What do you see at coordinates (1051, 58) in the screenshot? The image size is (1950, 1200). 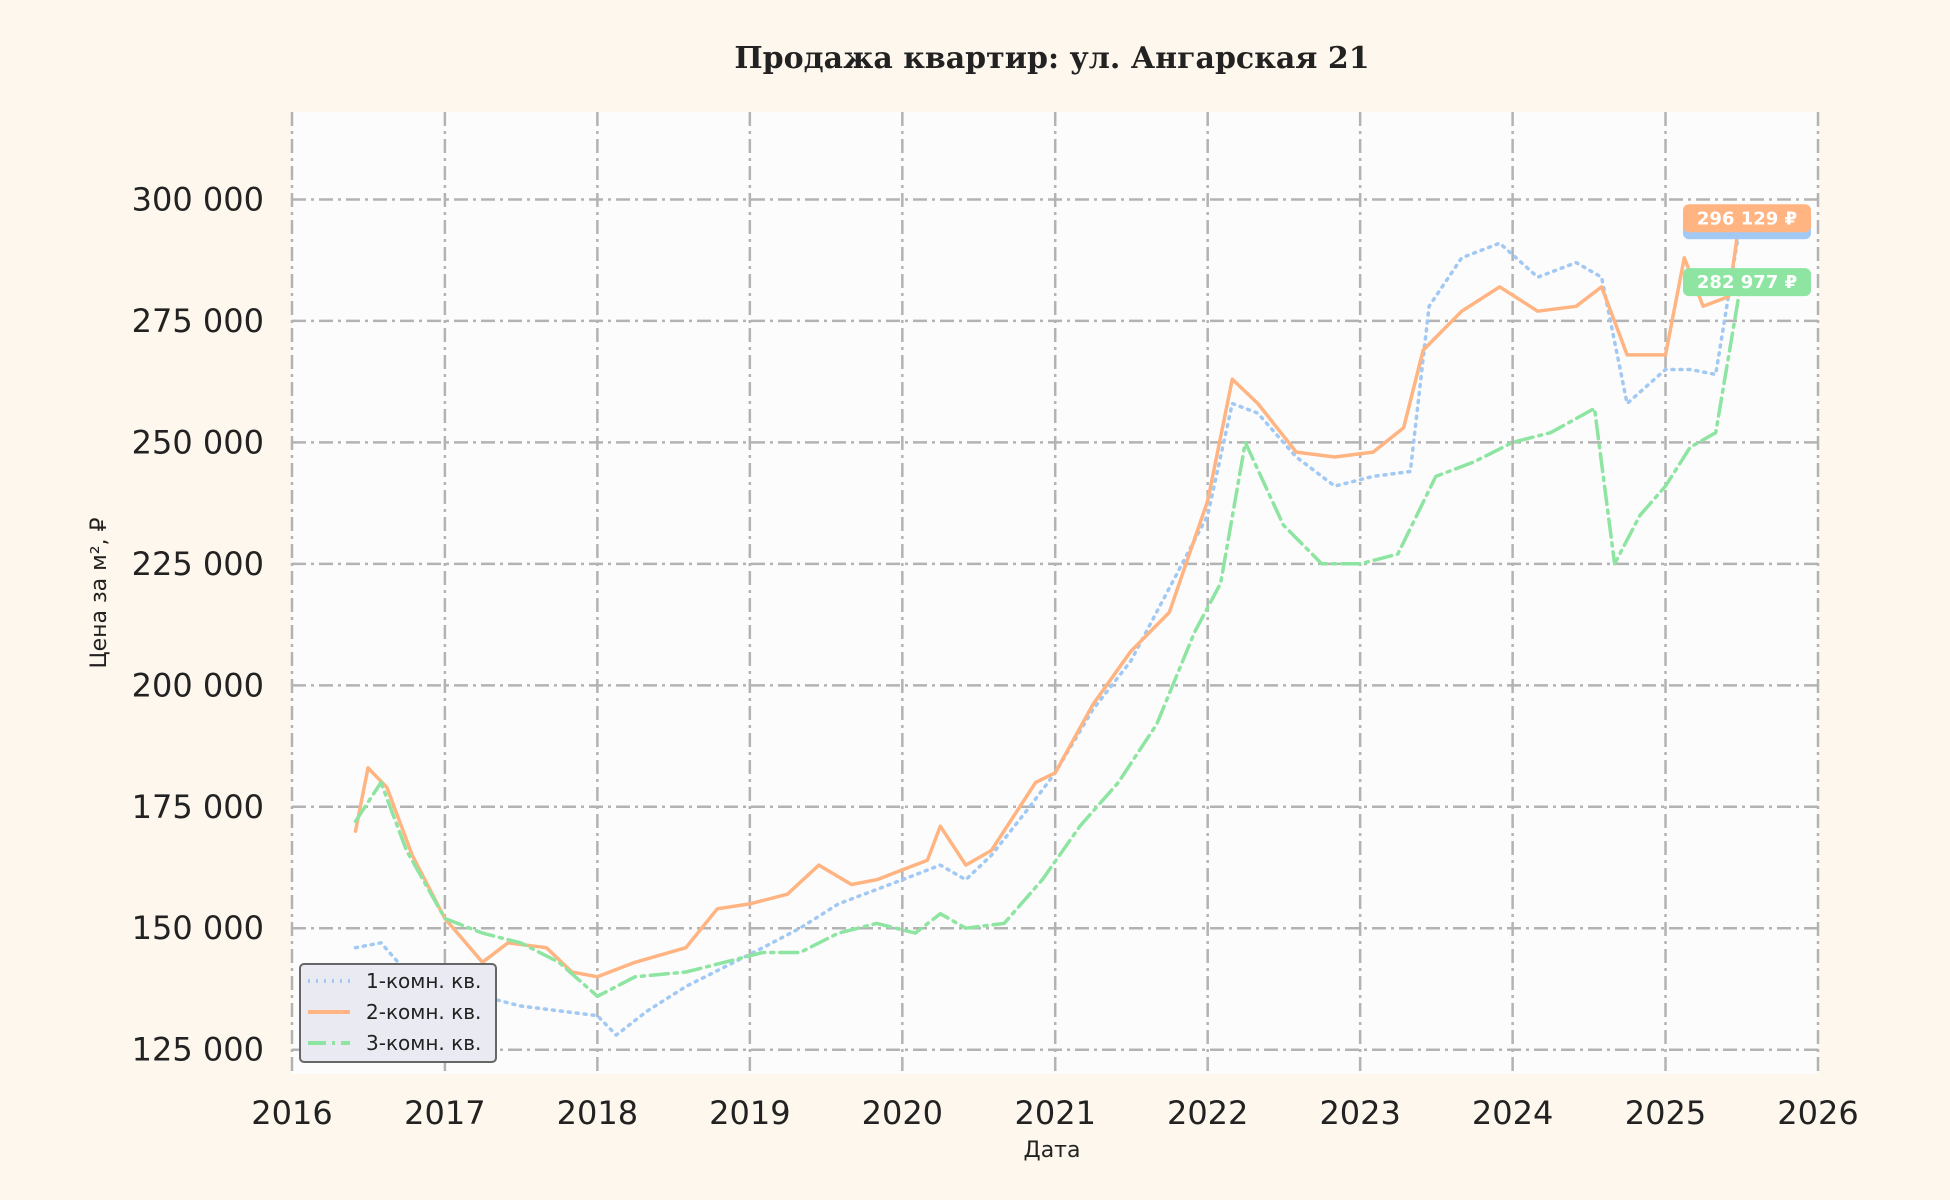 I see `chart-title: Продажа квартир: ул. Ангарская 21` at bounding box center [1051, 58].